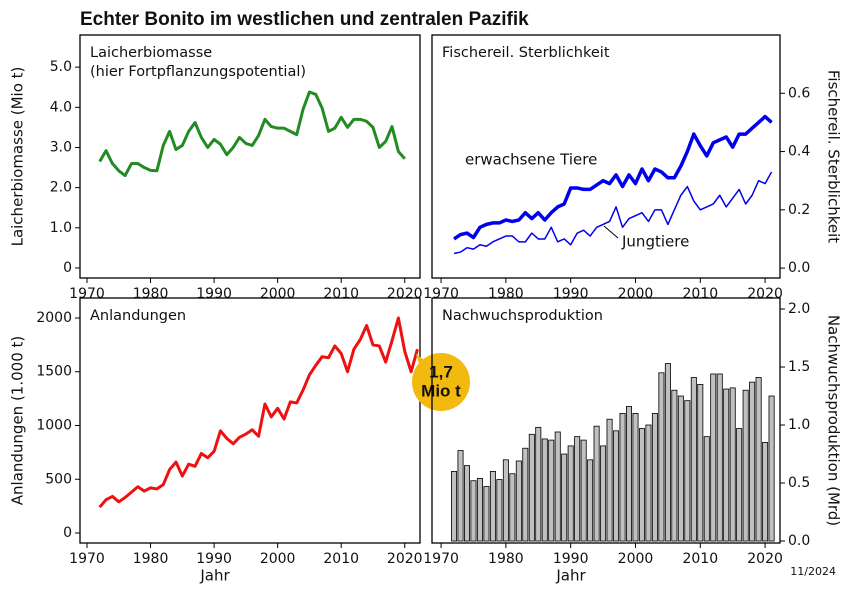 The width and height of the screenshot is (867, 600). Describe the element at coordinates (54, 372) in the screenshot. I see `y-tick-label: 1500` at that location.